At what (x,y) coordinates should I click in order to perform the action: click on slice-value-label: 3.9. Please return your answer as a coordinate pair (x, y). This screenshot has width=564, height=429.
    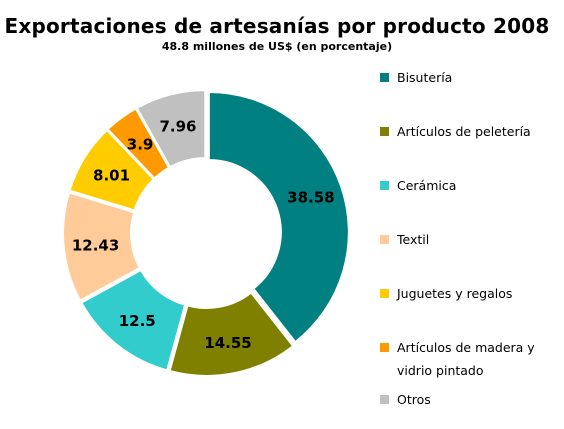
    Looking at the image, I should click on (140, 145).